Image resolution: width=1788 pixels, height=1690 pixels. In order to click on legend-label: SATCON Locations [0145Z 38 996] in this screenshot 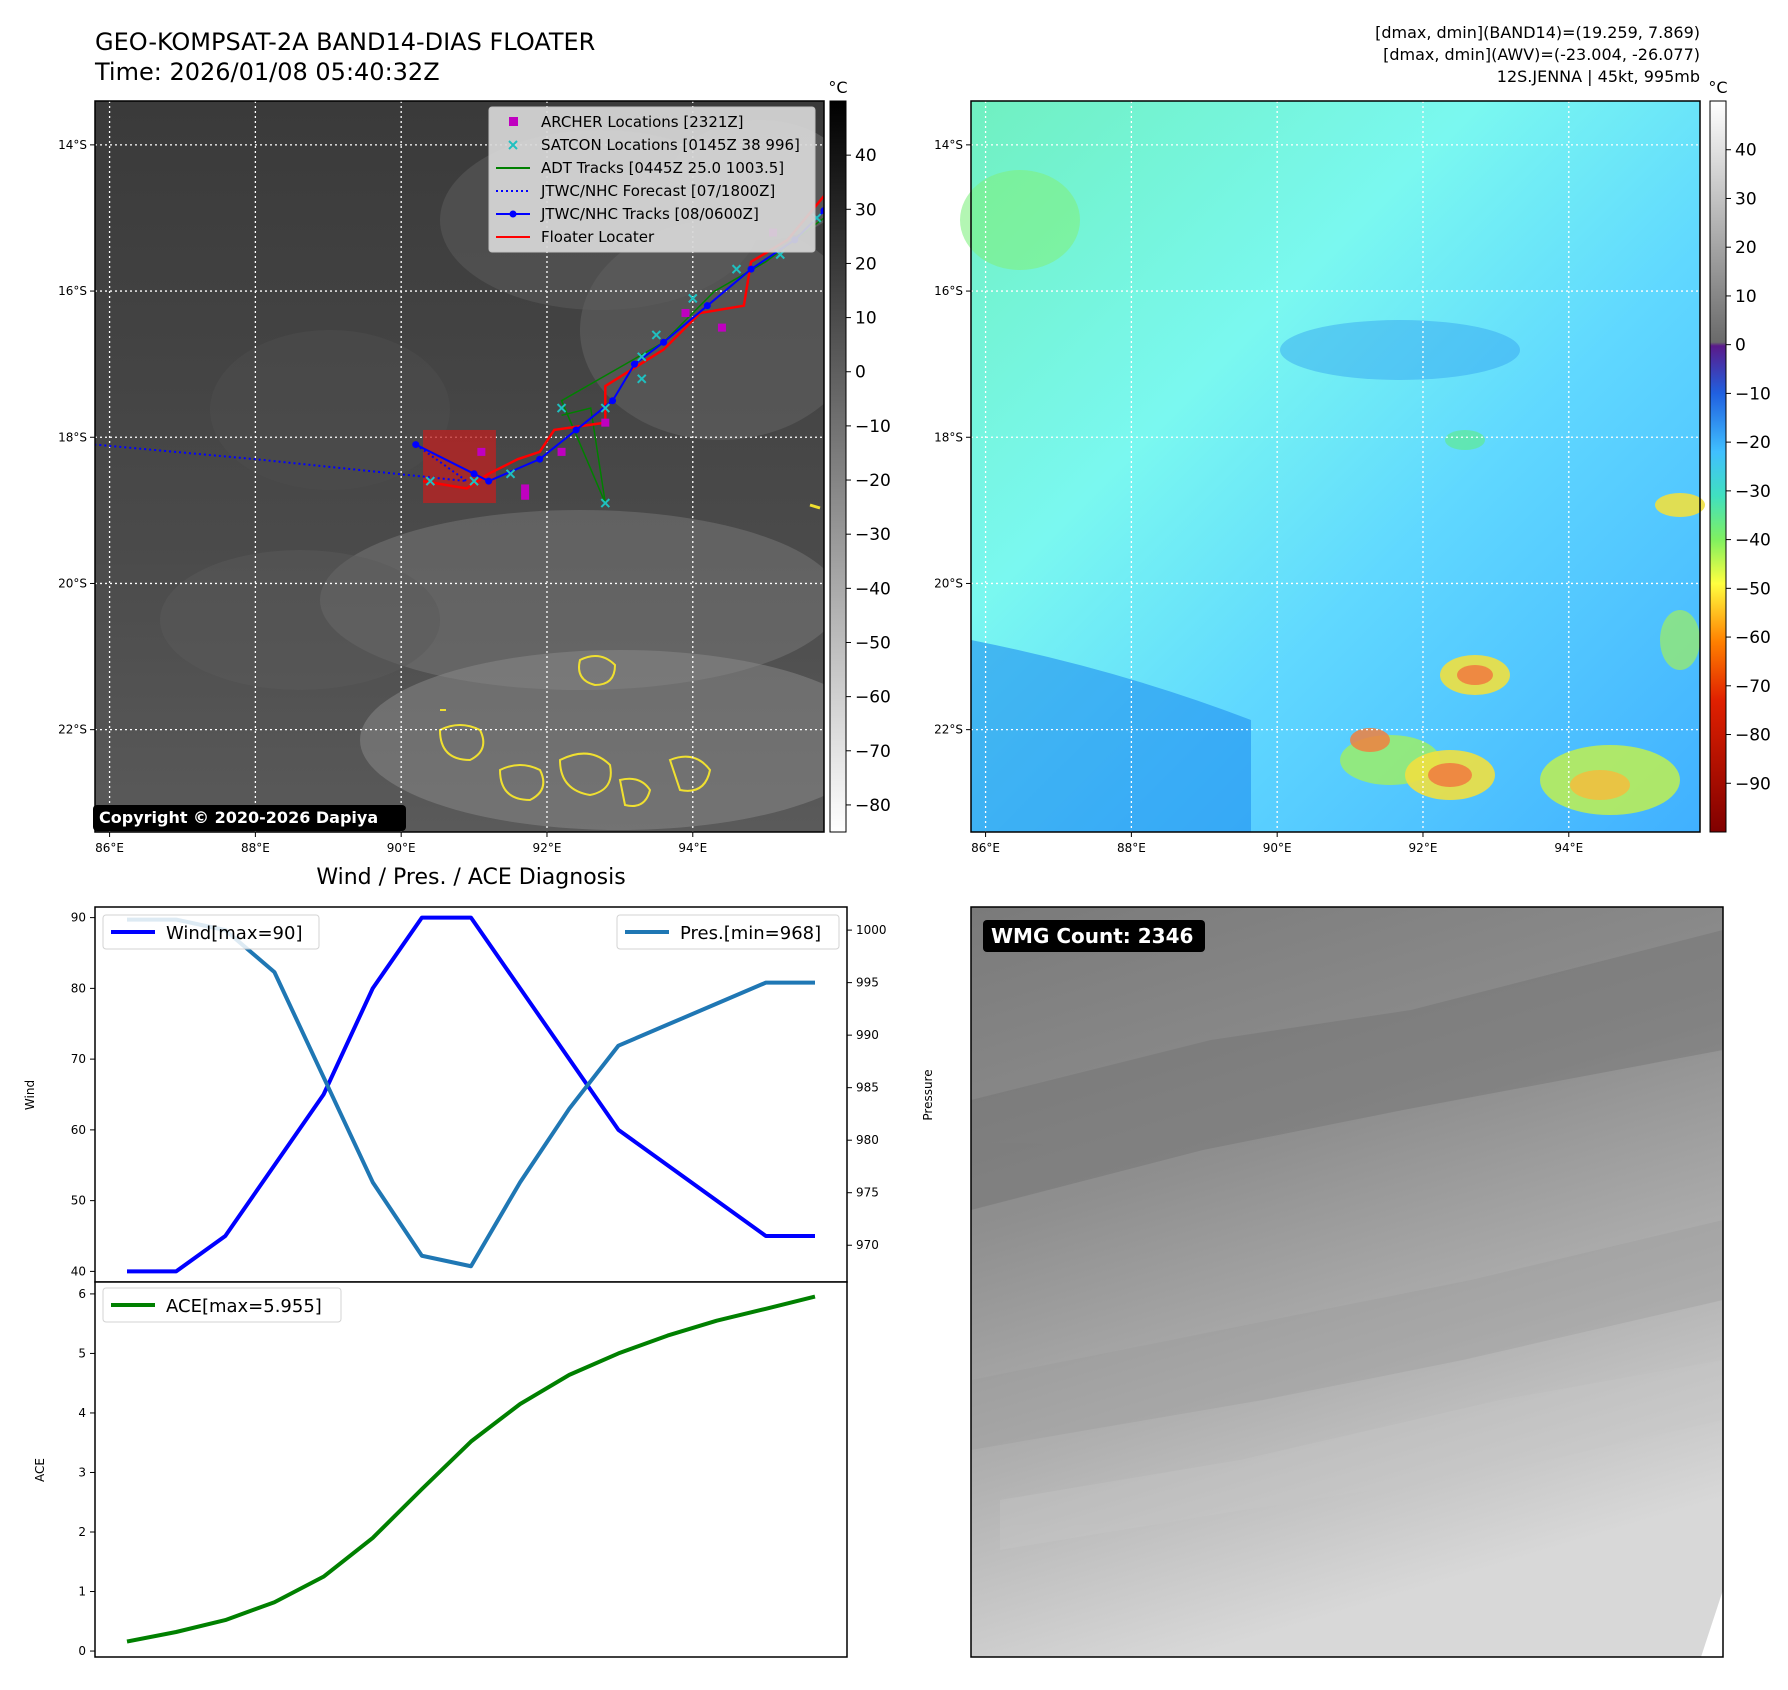, I will do `click(670, 145)`.